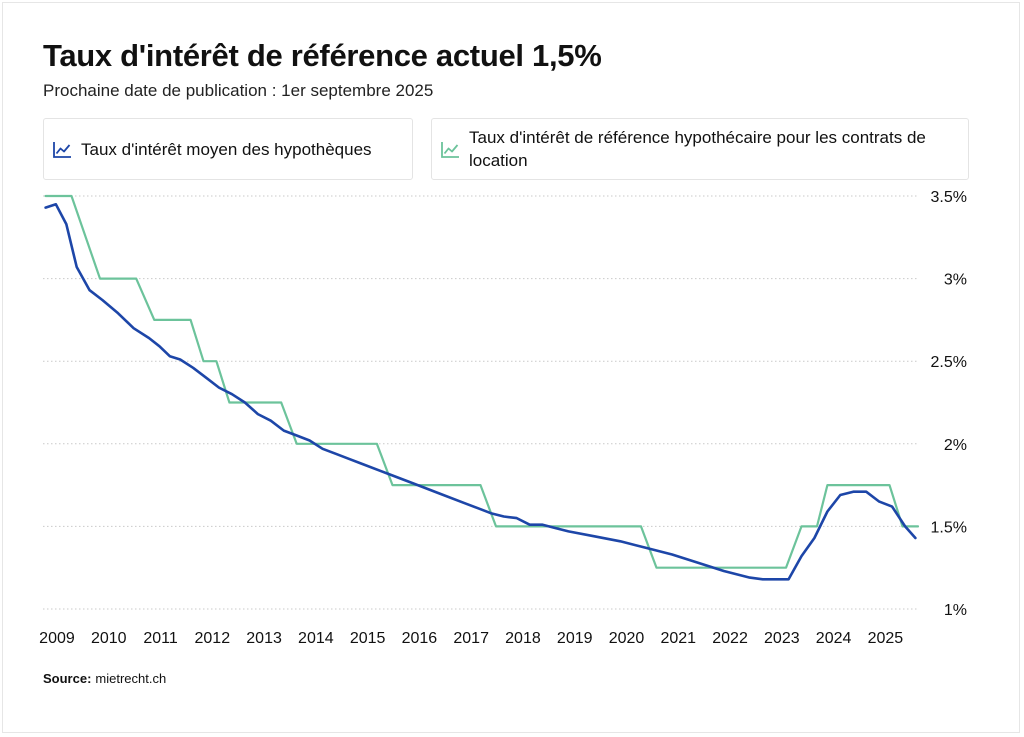 The width and height of the screenshot is (1024, 737). Describe the element at coordinates (949, 197) in the screenshot. I see `y-tick-label: 3.5%` at that location.